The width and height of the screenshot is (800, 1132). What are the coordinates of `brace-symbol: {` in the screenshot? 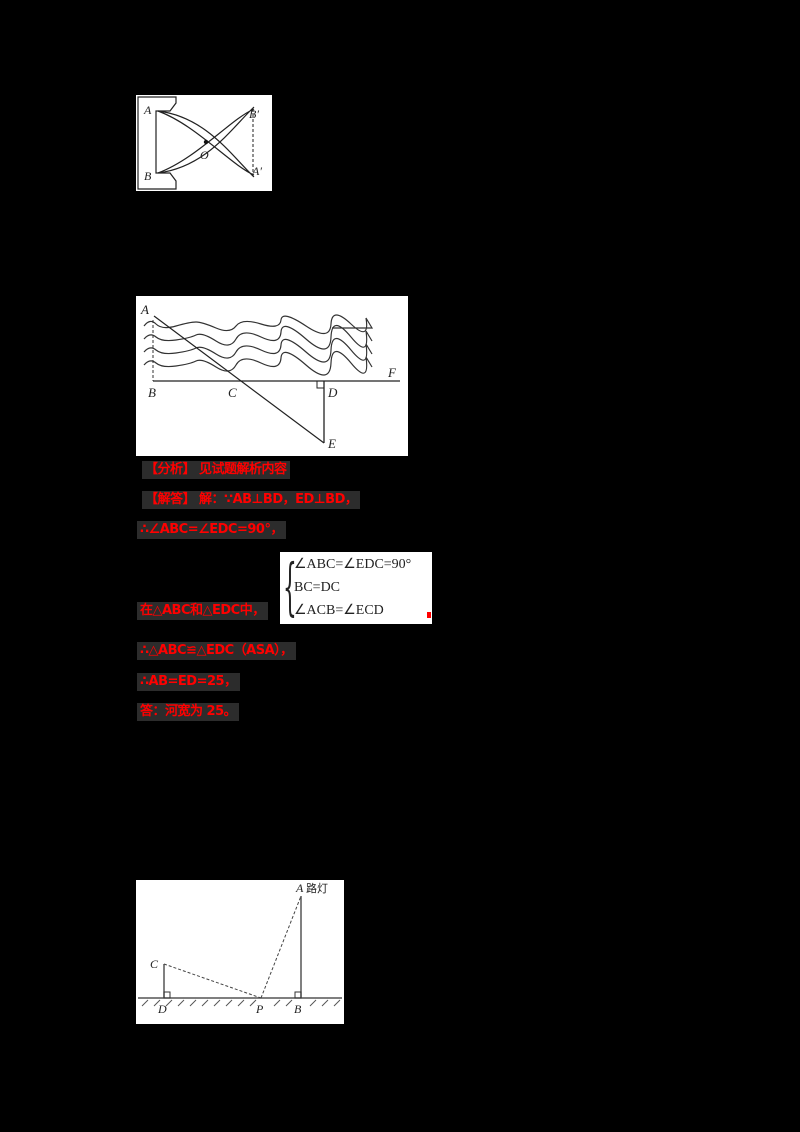 It's located at (290, 586).